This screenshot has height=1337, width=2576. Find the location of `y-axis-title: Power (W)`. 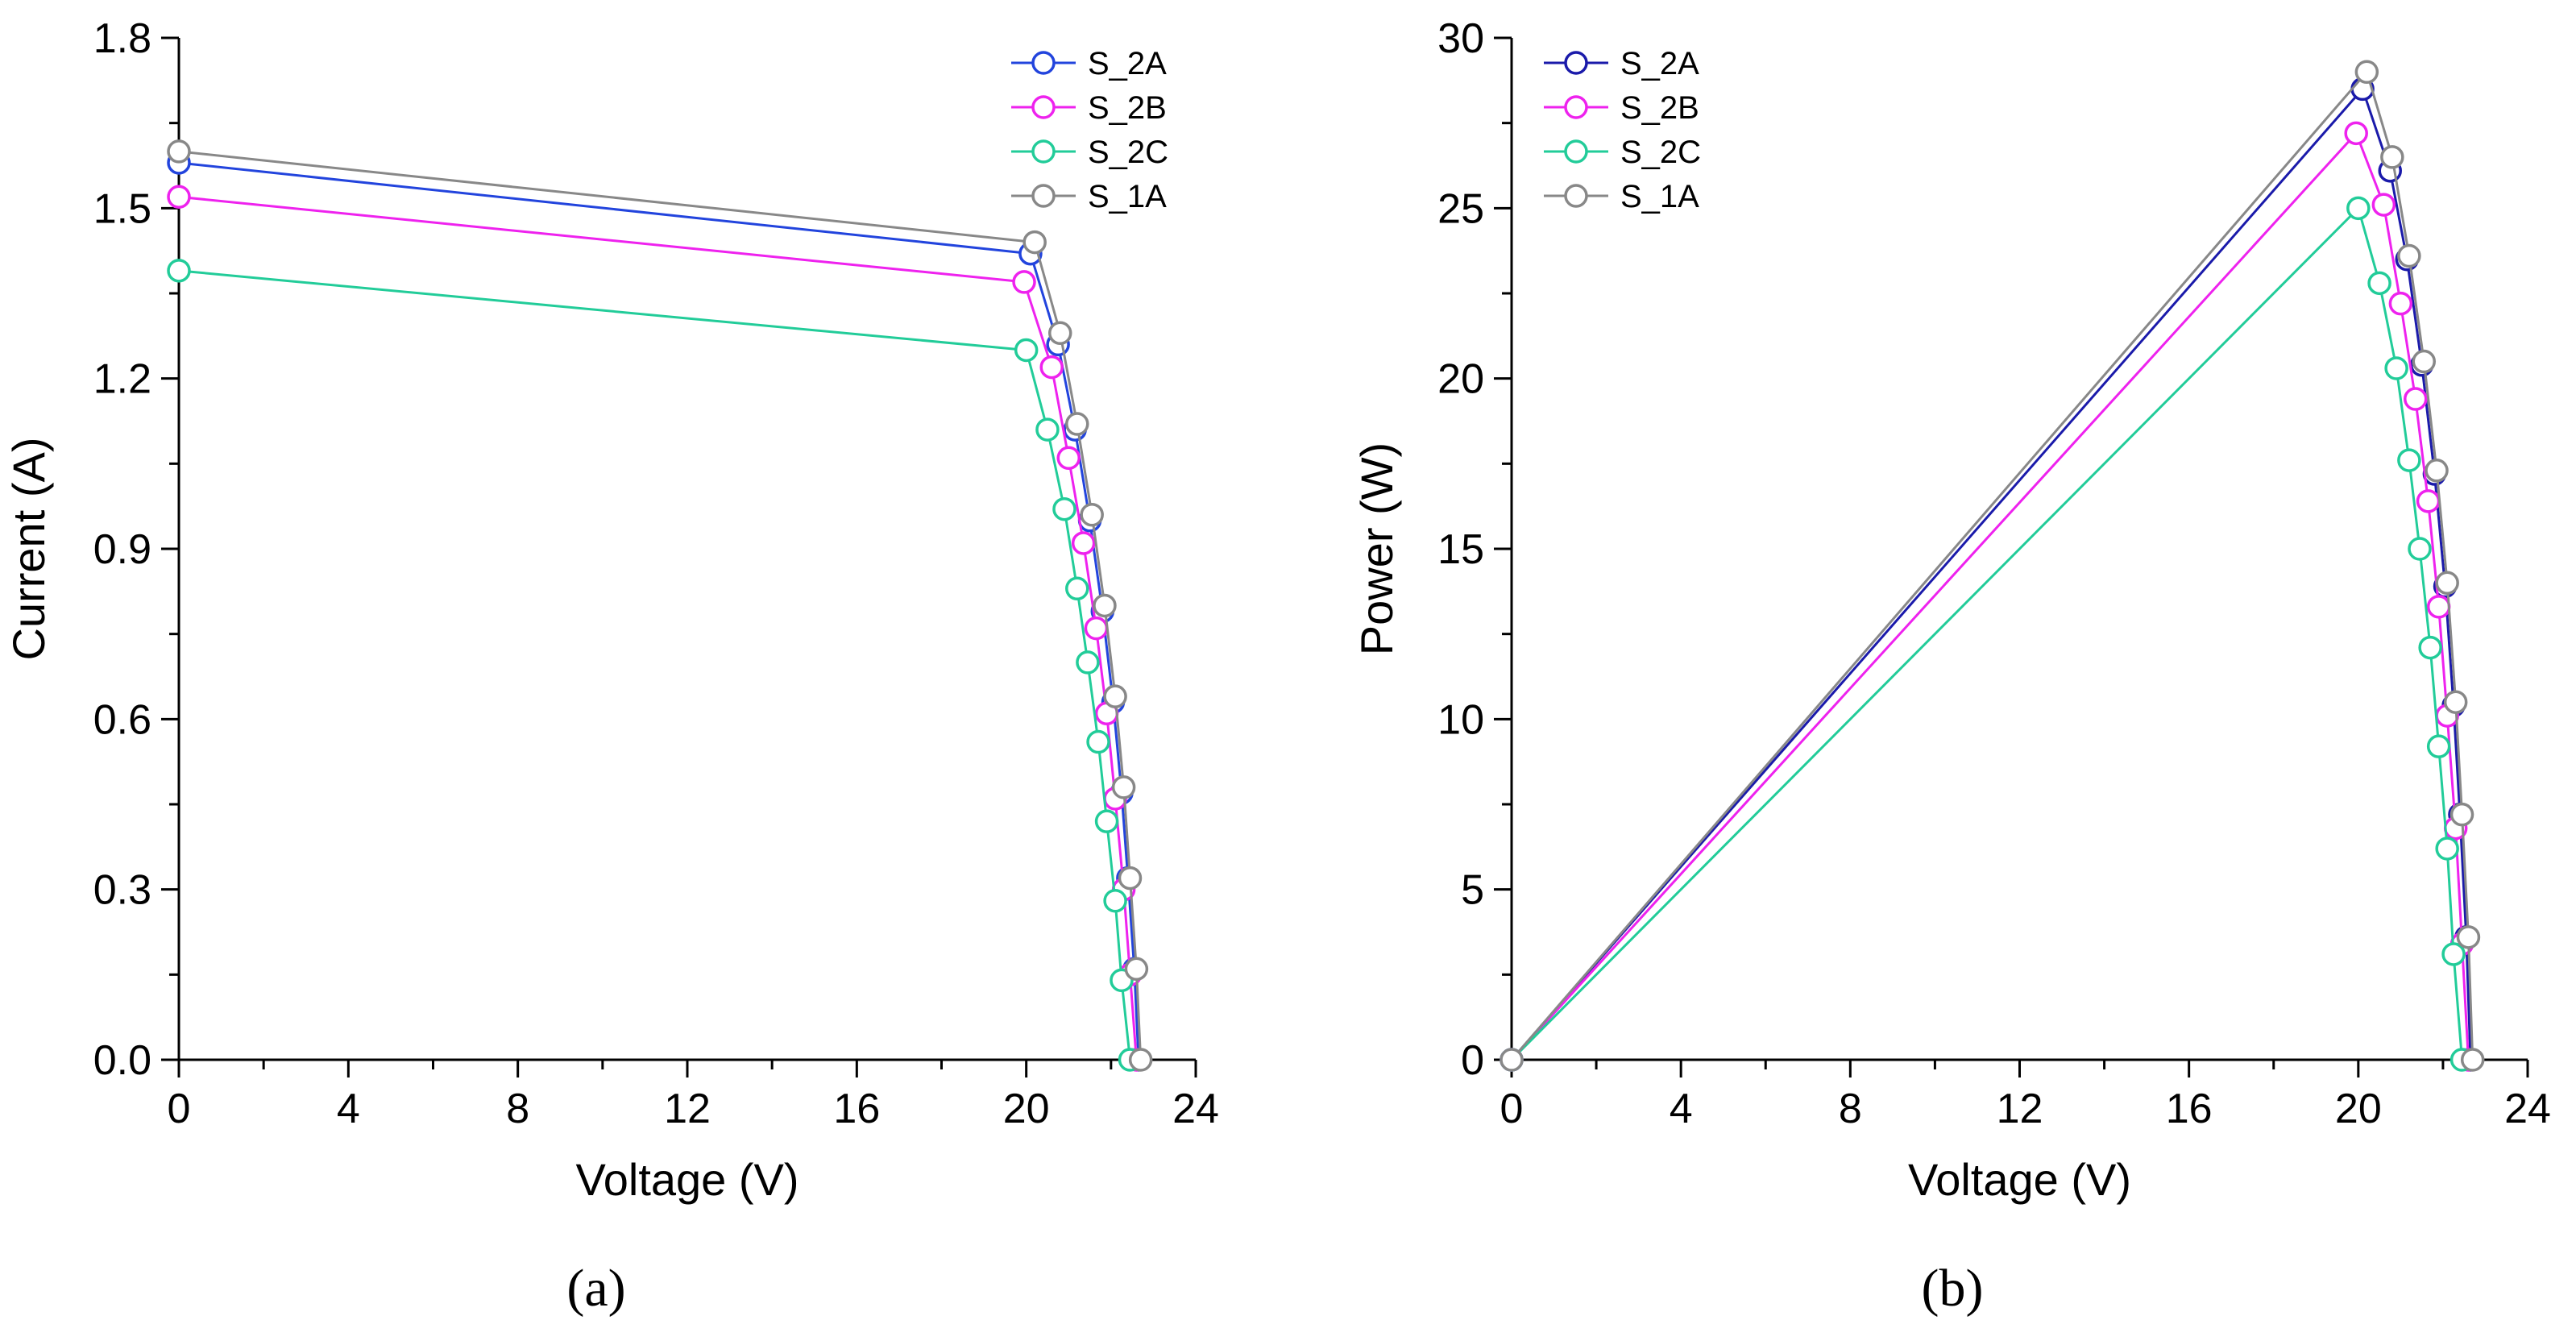

y-axis-title: Power (W) is located at coordinates (1376, 548).